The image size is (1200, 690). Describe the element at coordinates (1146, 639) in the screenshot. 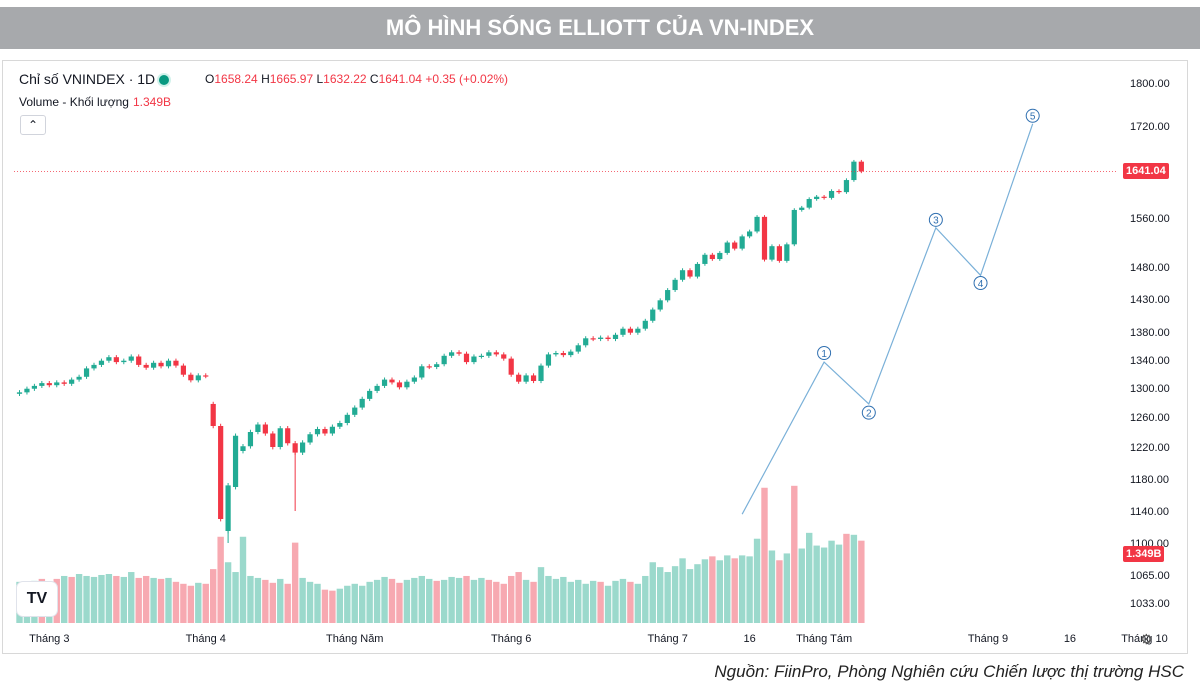

I see `settings-gear-icon: ⚙` at that location.